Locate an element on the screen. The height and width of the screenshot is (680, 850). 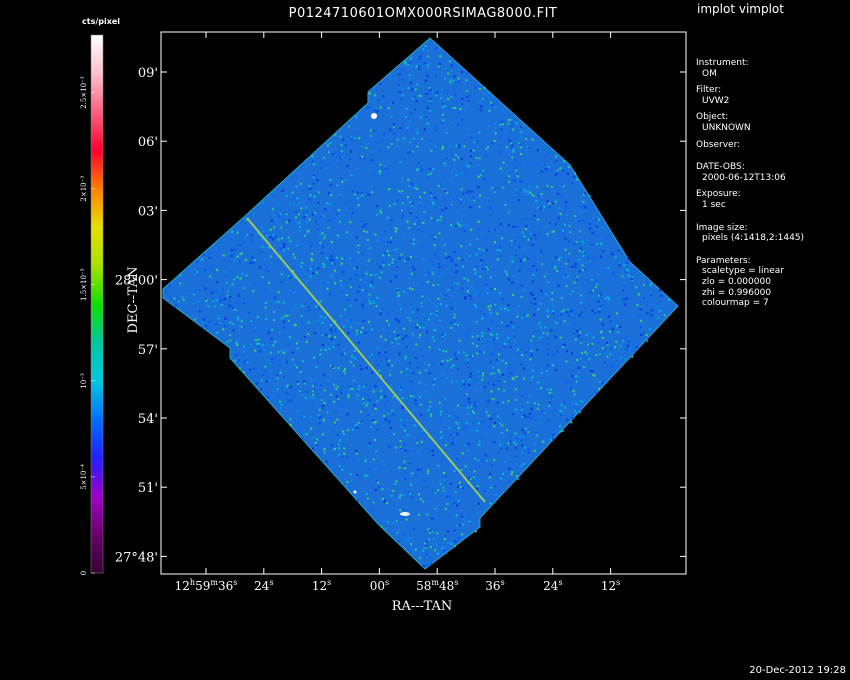
satellite-trail is located at coordinates (366, 360).